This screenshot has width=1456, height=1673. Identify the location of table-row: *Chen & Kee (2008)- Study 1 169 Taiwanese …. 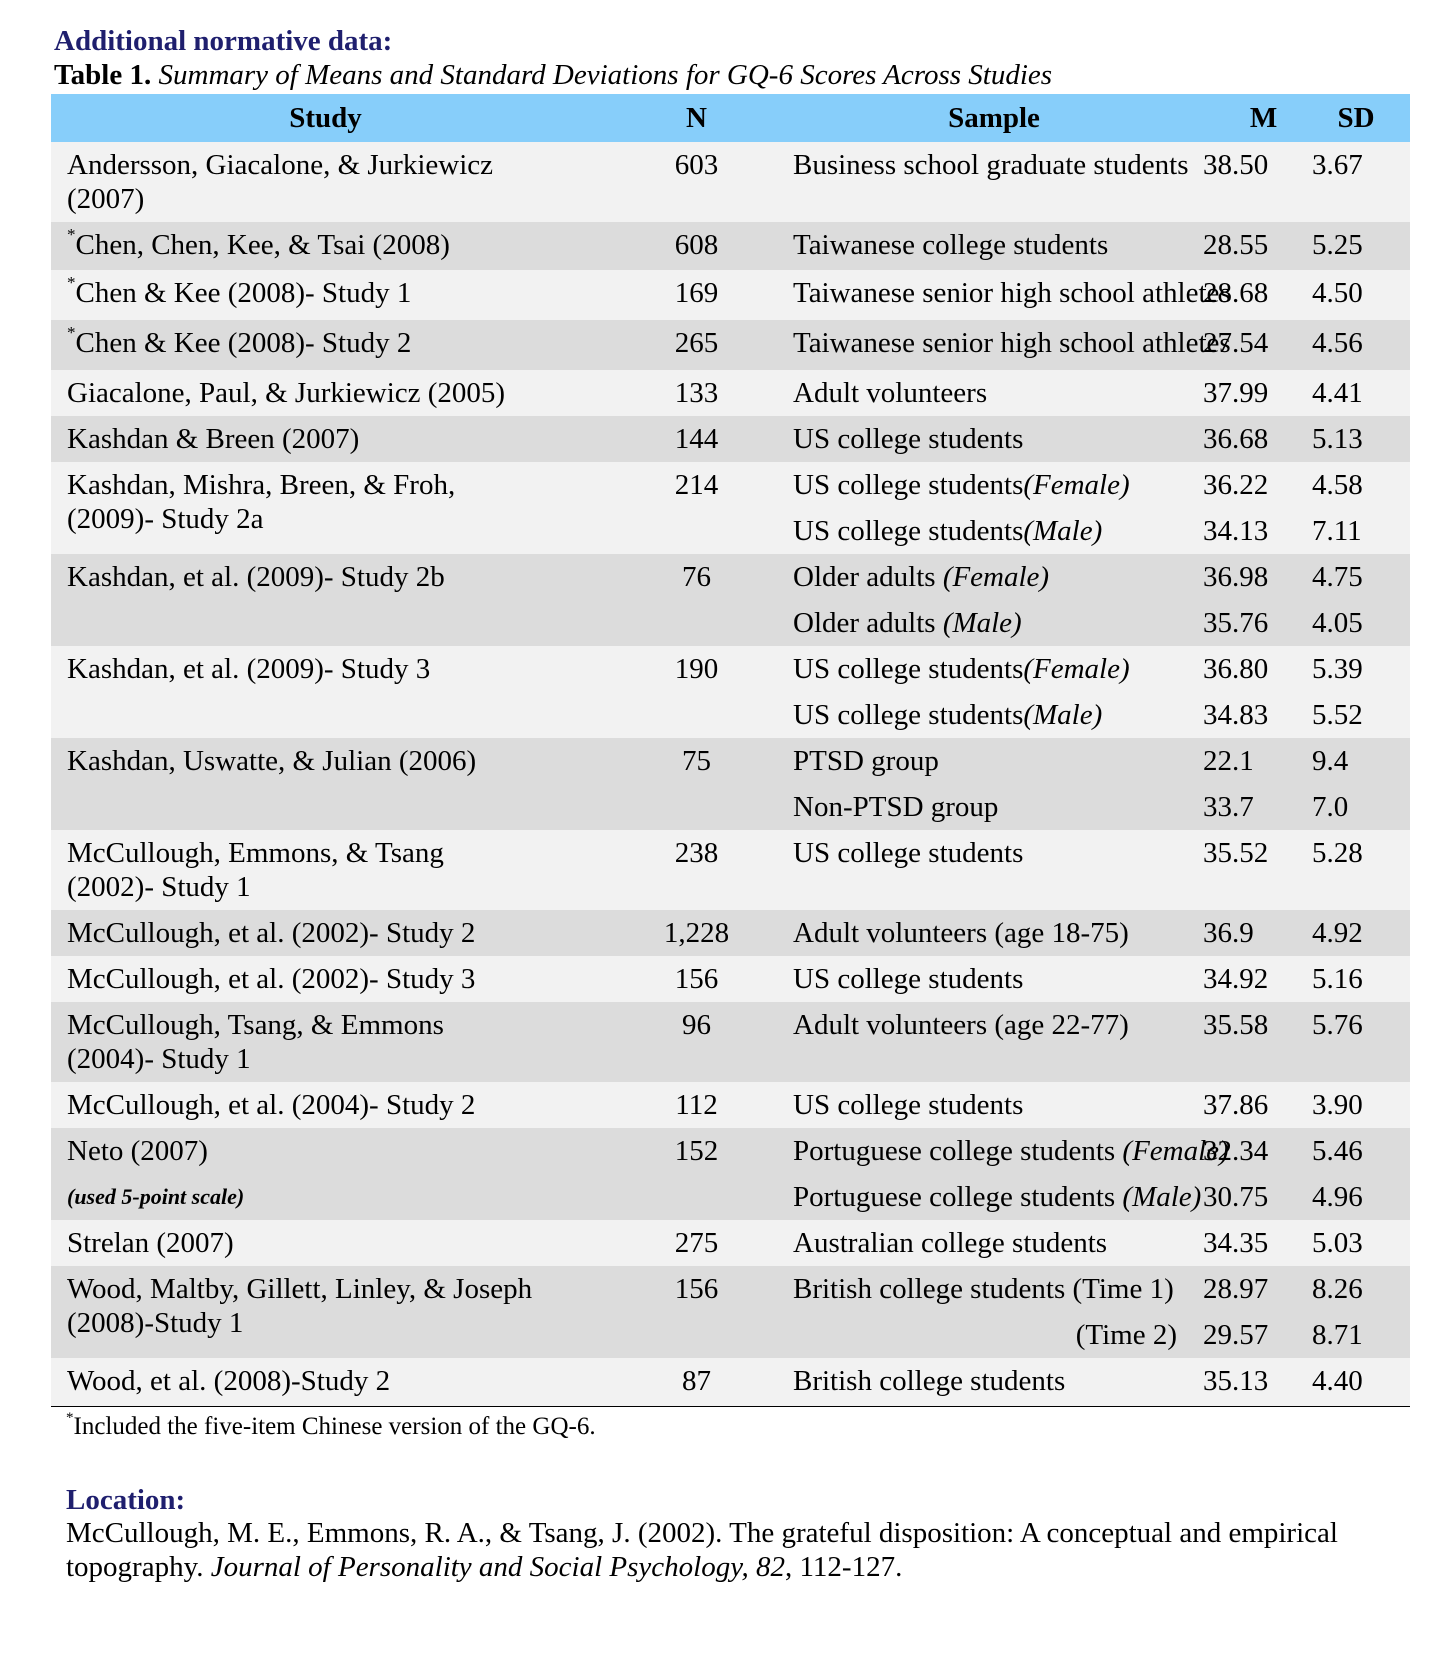
(730, 295).